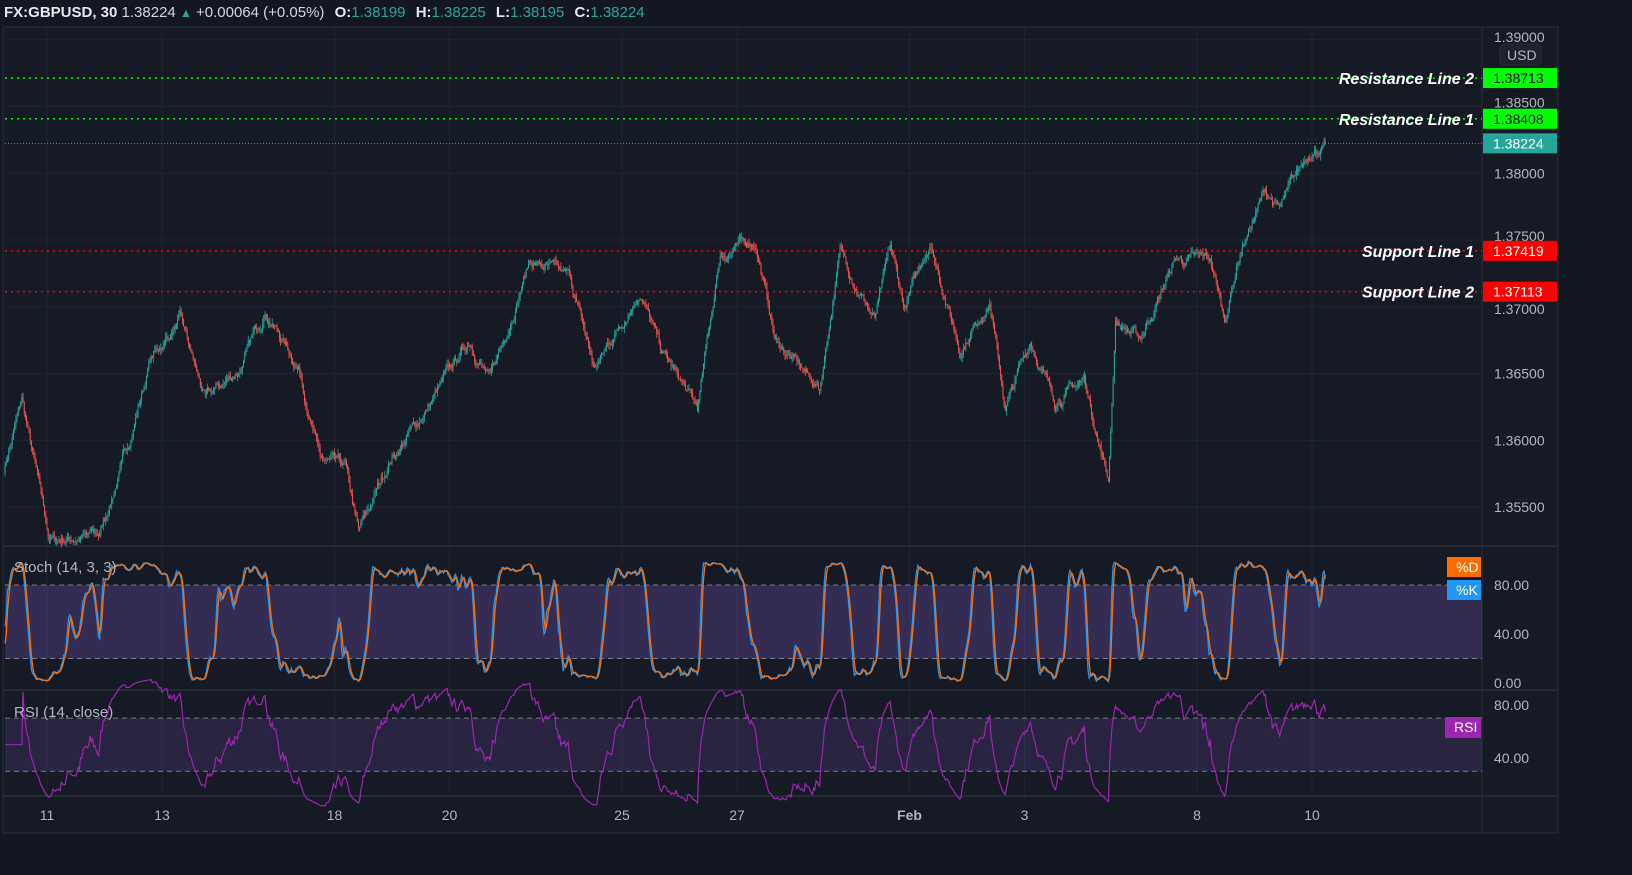 This screenshot has height=875, width=1632. I want to click on stoch-legend: Stoch (14, 3, 3), so click(65, 567).